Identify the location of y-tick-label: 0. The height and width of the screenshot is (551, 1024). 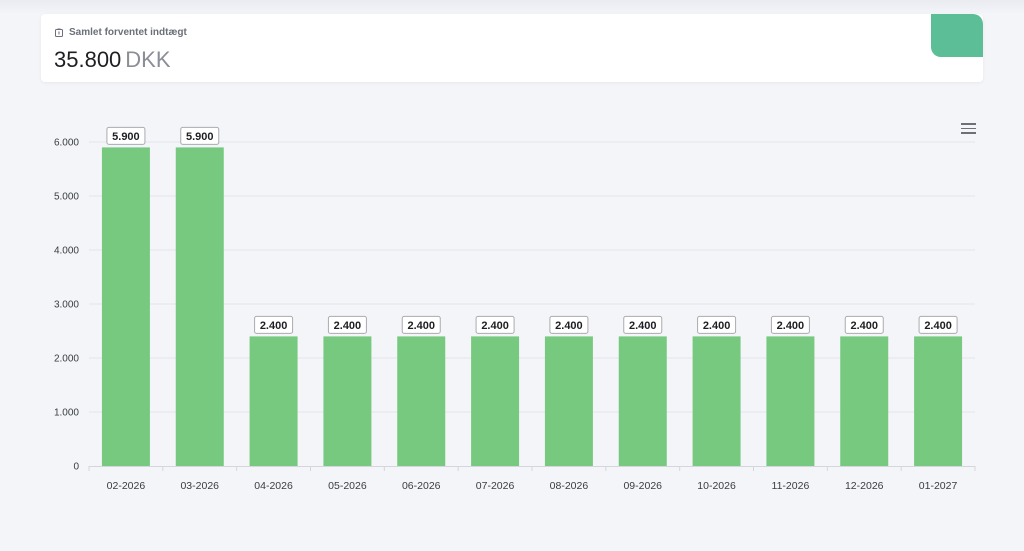
(76, 467).